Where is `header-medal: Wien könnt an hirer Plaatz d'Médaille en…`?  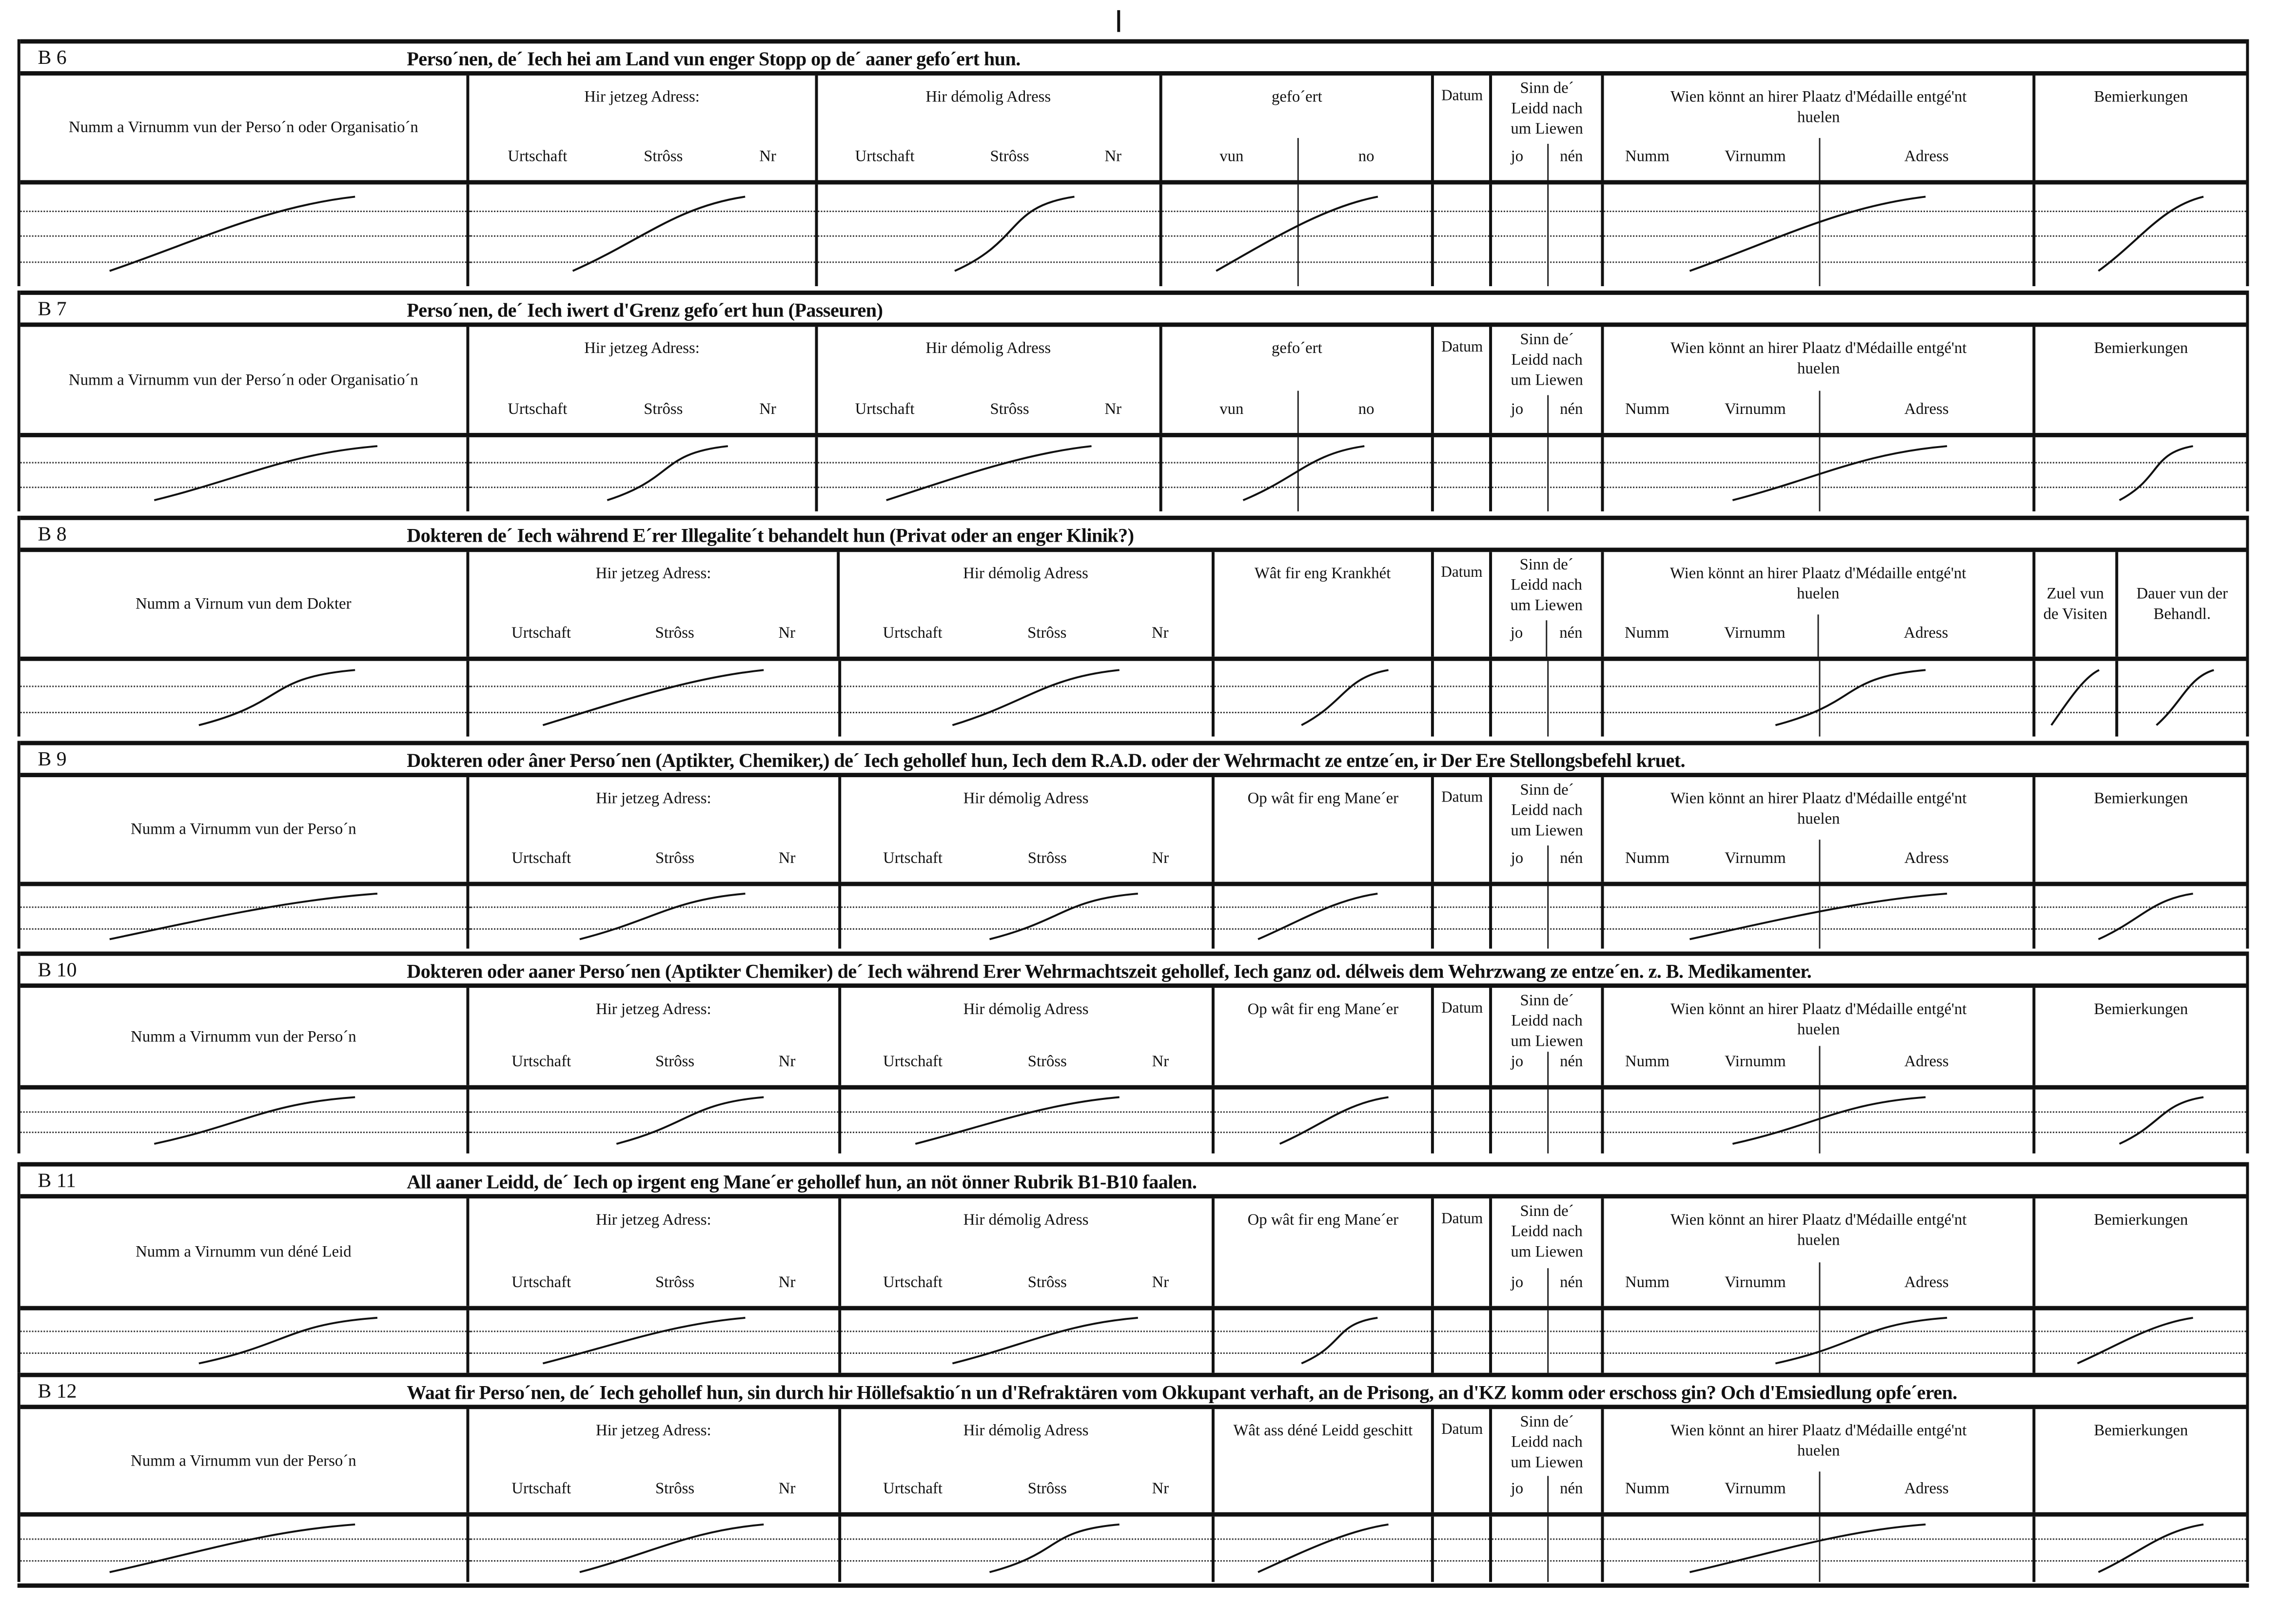
header-medal: Wien könnt an hirer Plaatz d'Médaille en… is located at coordinates (1820, 1036).